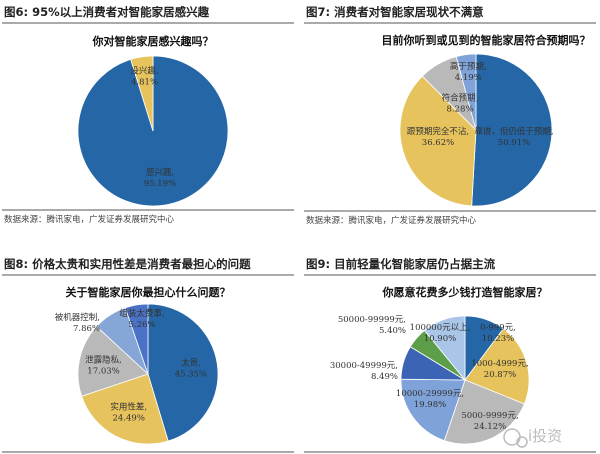 The image size is (600, 454). I want to click on slice-label-value: 4.81%, so click(144, 82).